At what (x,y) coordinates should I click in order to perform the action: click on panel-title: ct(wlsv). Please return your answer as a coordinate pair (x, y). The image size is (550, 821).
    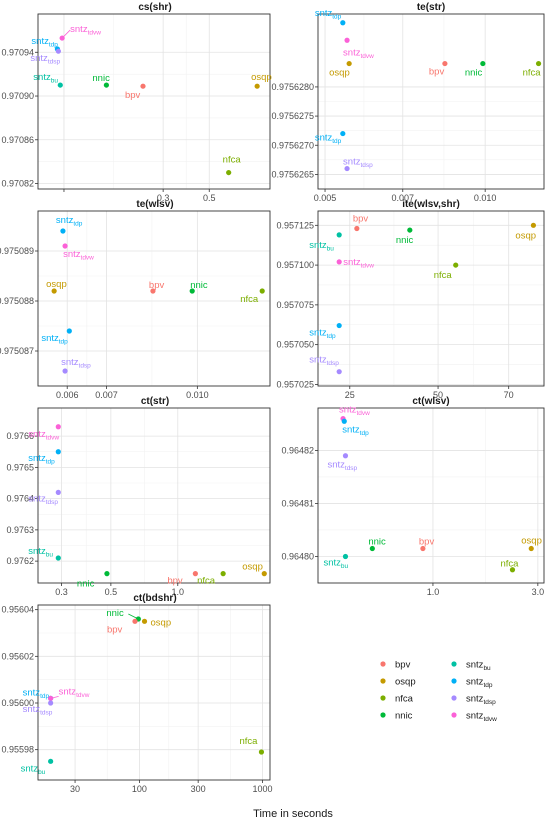
    Looking at the image, I should click on (430, 401).